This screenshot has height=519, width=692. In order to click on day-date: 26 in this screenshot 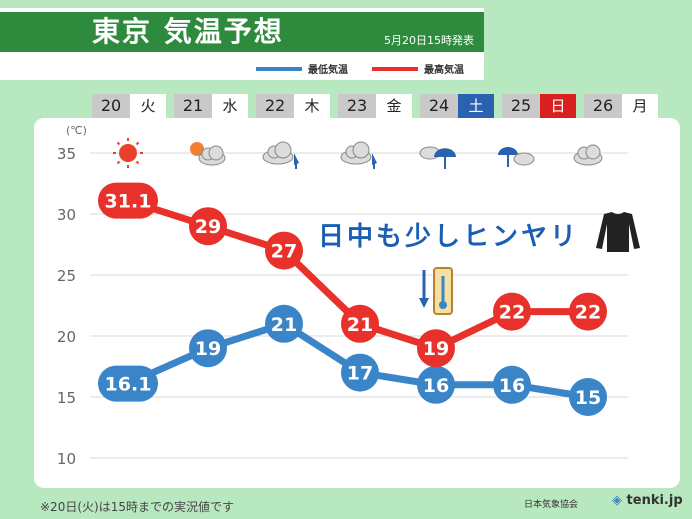, I will do `click(603, 106)`.